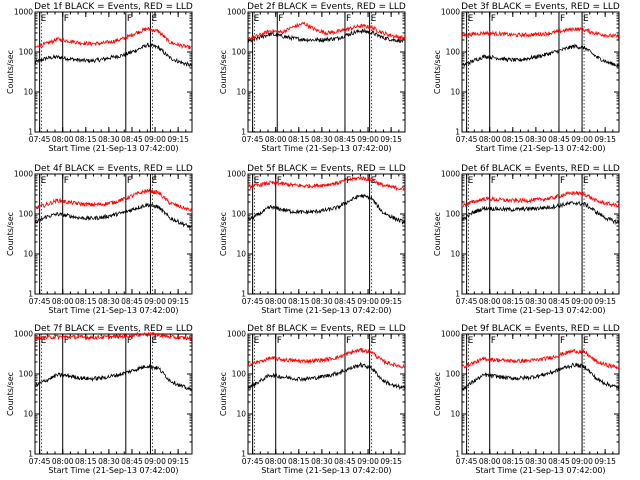 The height and width of the screenshot is (480, 640). Describe the element at coordinates (540, 7) in the screenshot. I see `panel-title: Det 3f BLACK = Events, RED = LLD` at that location.